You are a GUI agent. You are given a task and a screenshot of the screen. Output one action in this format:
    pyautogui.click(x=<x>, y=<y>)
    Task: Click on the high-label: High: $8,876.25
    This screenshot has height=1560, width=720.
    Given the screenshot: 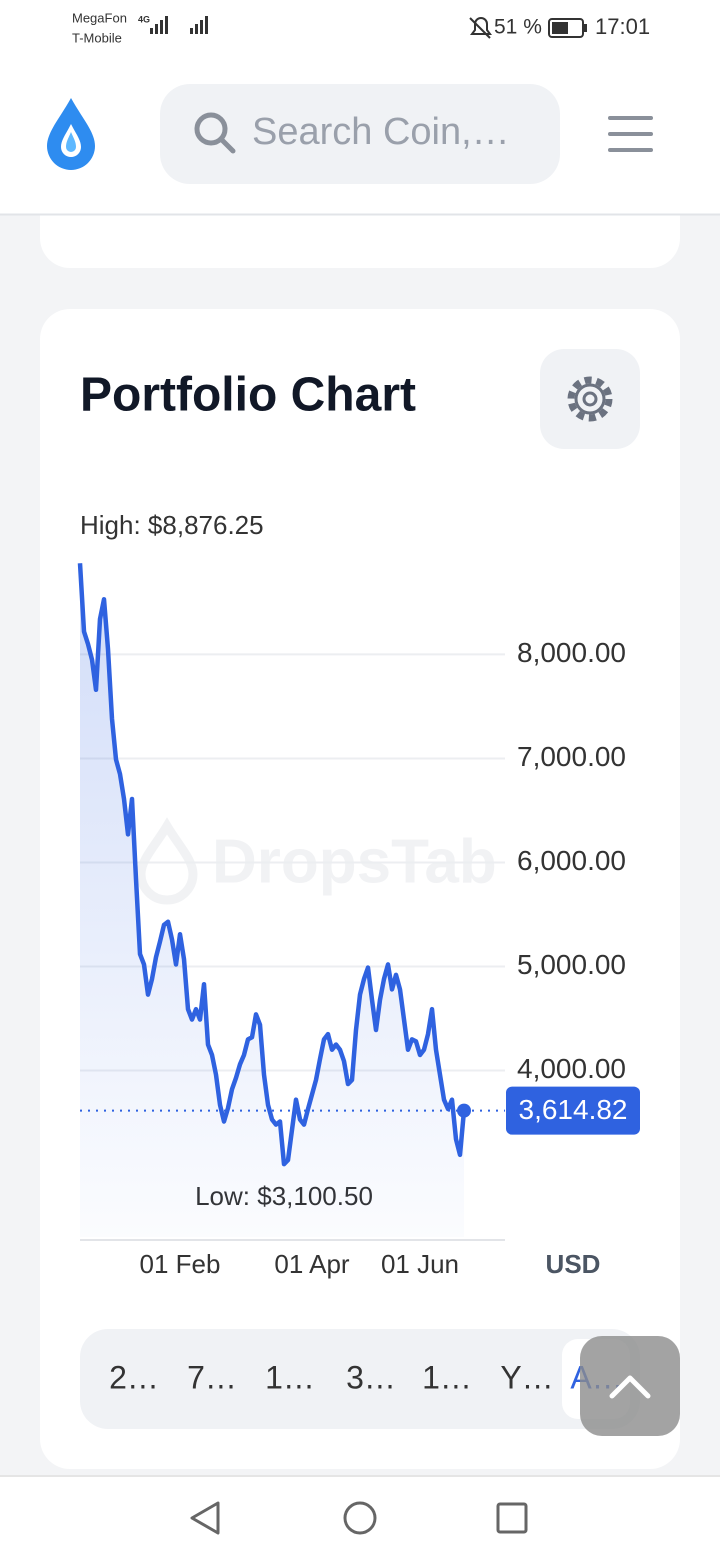 What is the action you would take?
    pyautogui.click(x=172, y=525)
    